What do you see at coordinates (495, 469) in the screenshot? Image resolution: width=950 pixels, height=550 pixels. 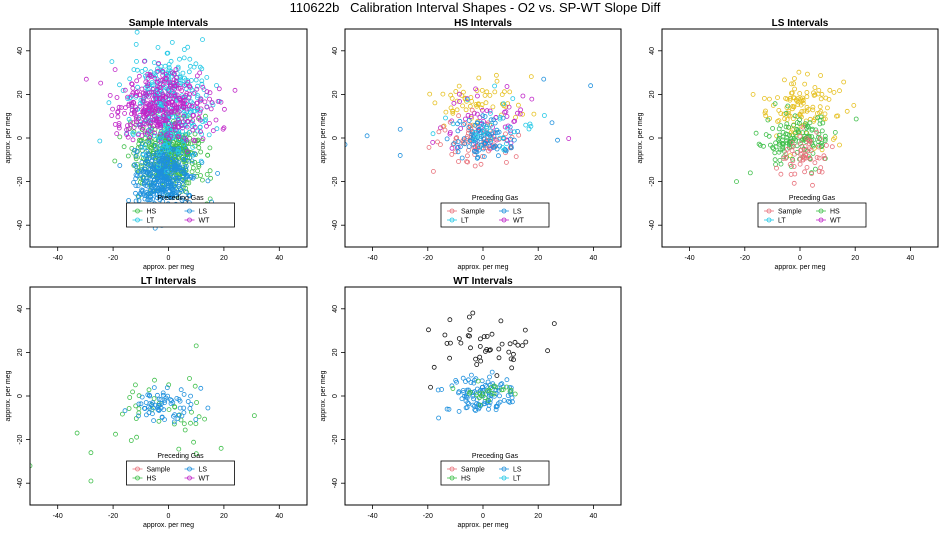 I see `legend: Preceding Gas Sample LS HS LT` at bounding box center [495, 469].